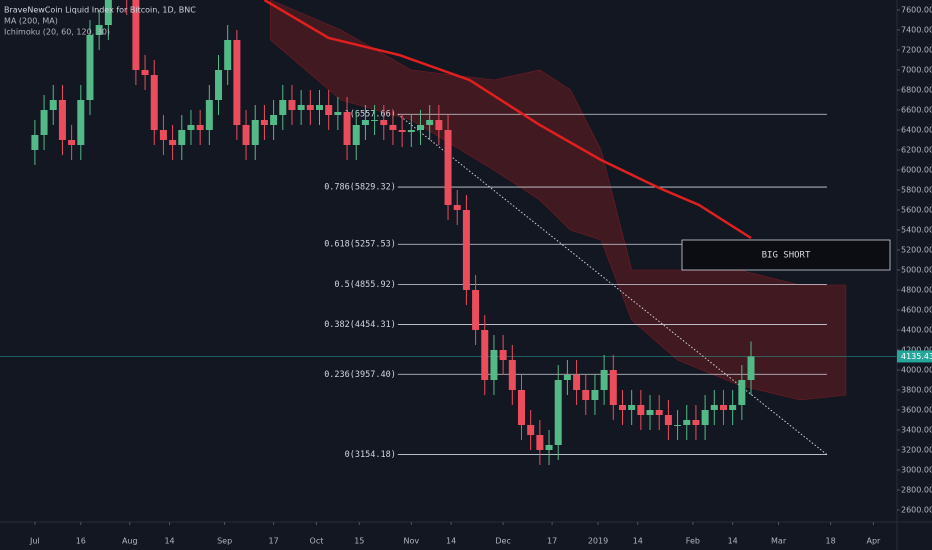  I want to click on x-tick-label: Oct, so click(317, 541).